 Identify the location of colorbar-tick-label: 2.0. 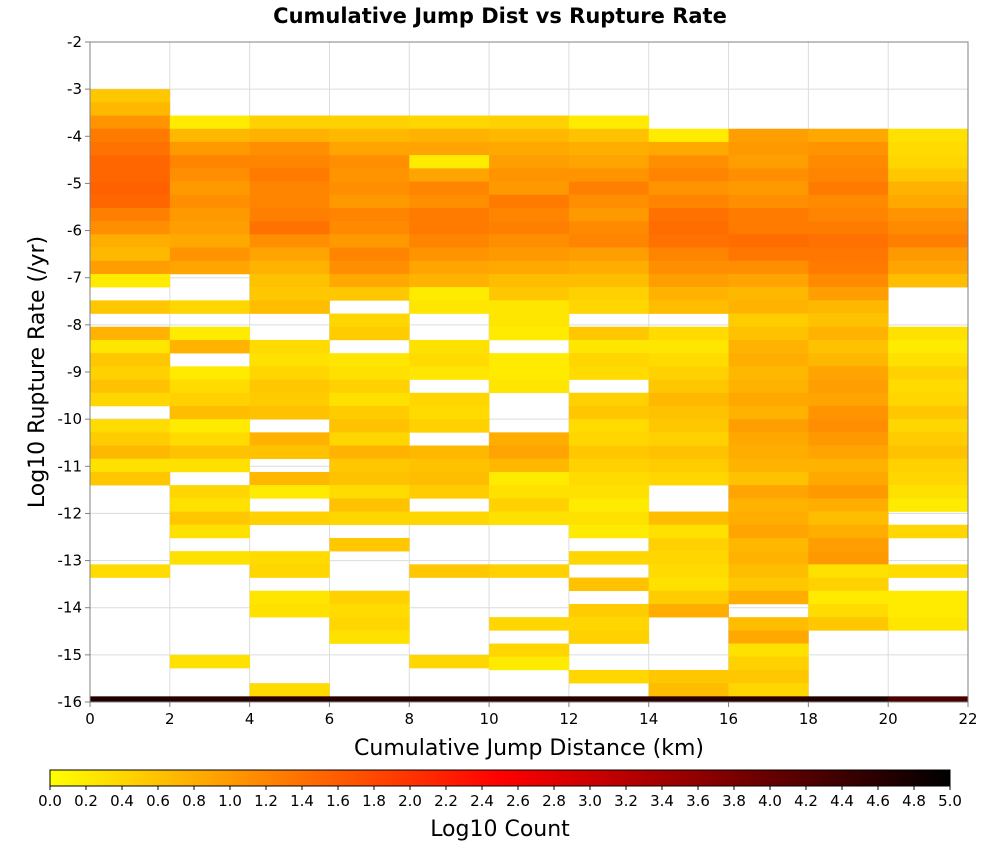
(410, 801).